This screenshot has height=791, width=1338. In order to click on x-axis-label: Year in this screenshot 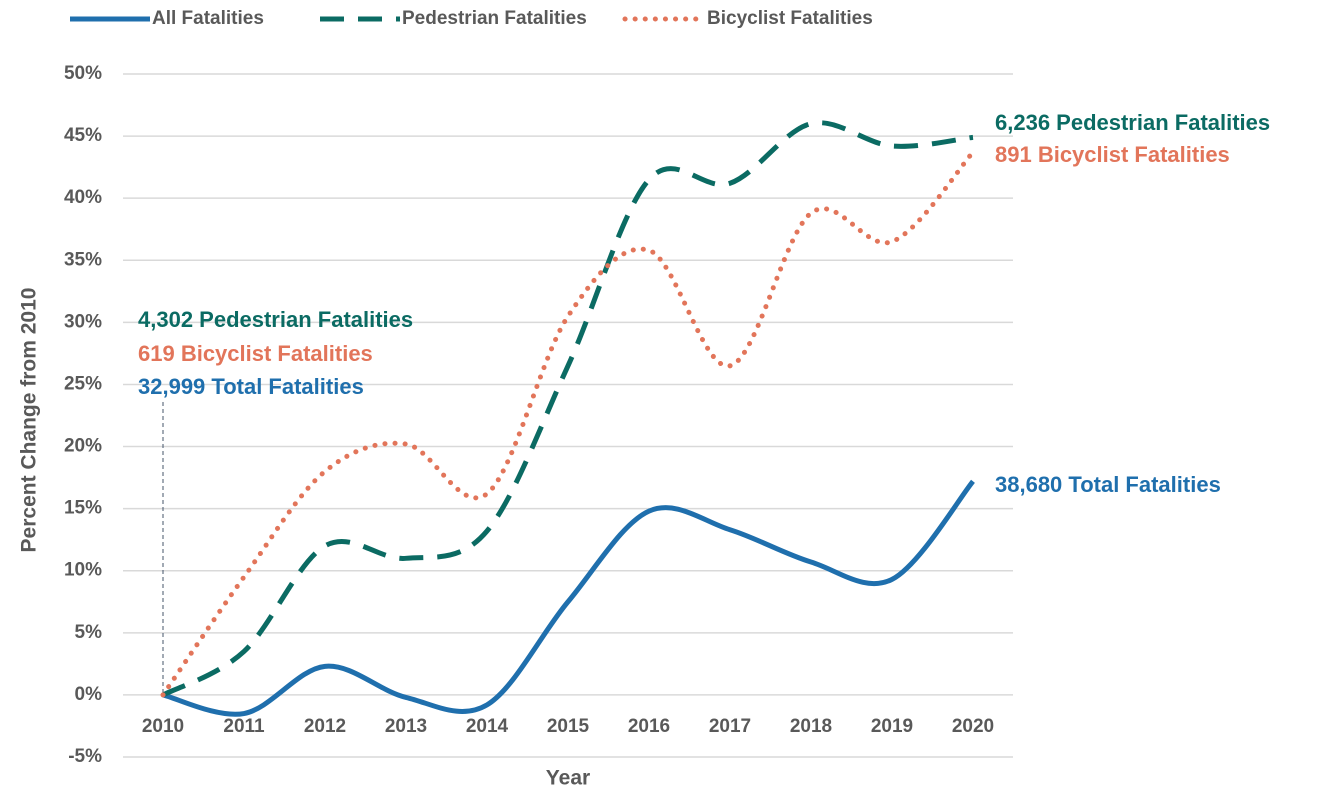, I will do `click(568, 778)`.